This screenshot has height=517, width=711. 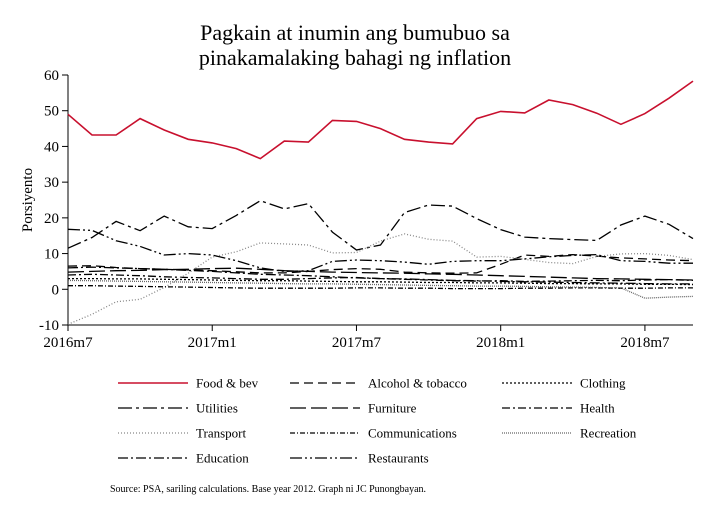 I want to click on x-tick-label: 2018m7, so click(x=645, y=343).